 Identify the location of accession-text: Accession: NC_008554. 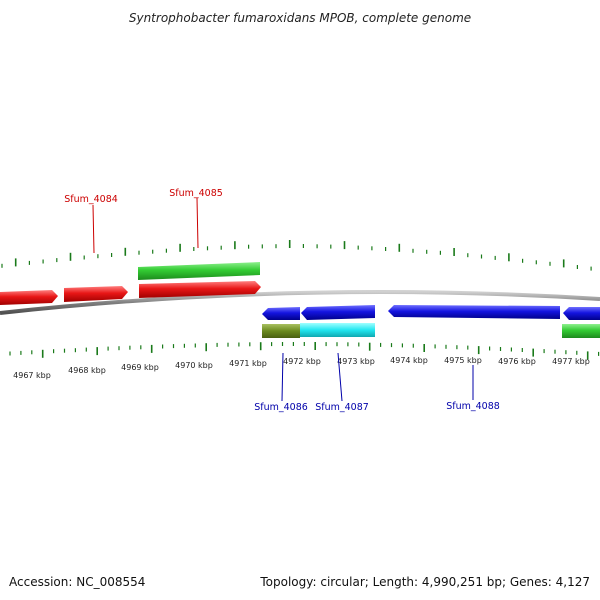
(77, 582).